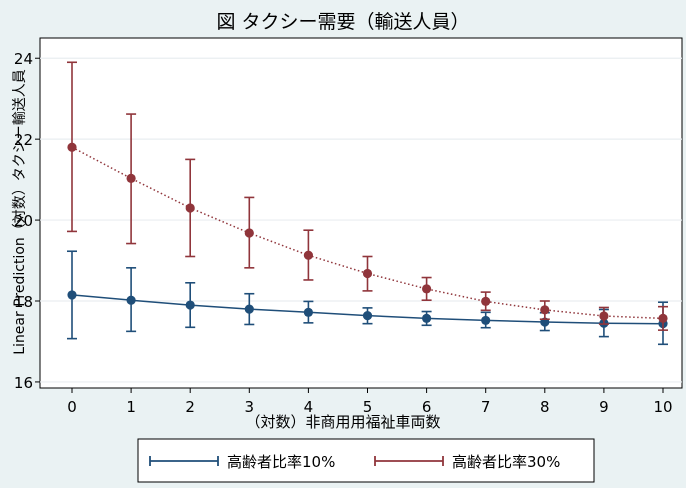  Describe the element at coordinates (486, 407) in the screenshot. I see `x-tick-label: 7` at that location.